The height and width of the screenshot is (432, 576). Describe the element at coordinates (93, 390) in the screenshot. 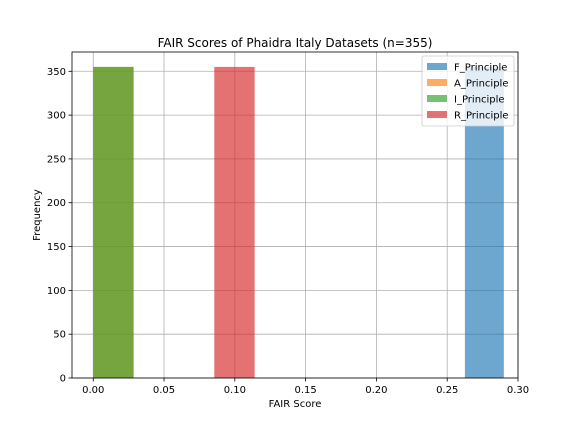

I see `x-tick-label: 0.00` at that location.